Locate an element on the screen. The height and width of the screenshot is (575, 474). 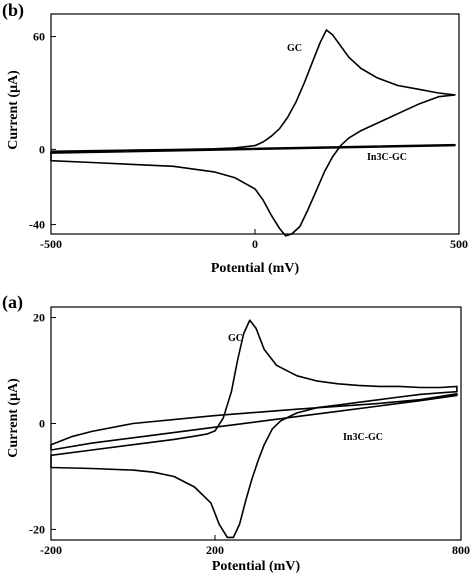
x-tick-label: 200 is located at coordinates (215, 550).